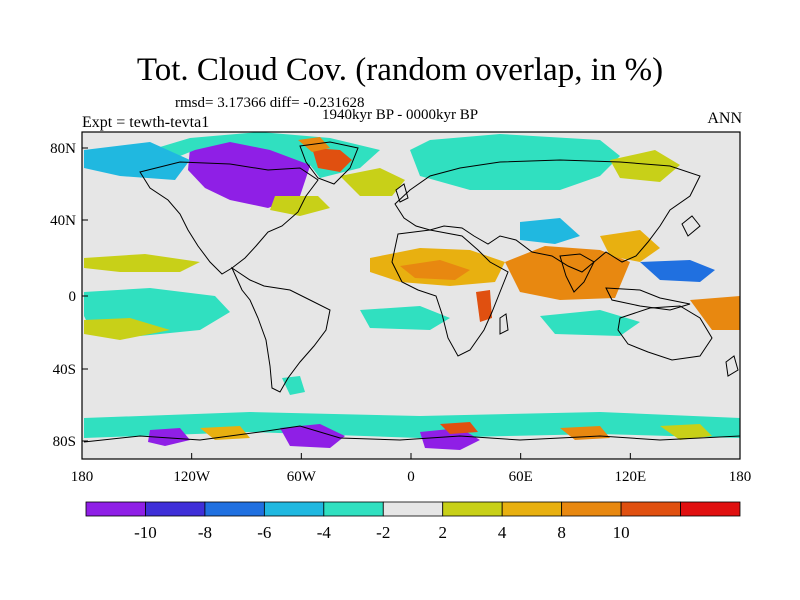 Image resolution: width=800 pixels, height=600 pixels. What do you see at coordinates (561, 532) in the screenshot?
I see `colorbar-label: 8` at bounding box center [561, 532].